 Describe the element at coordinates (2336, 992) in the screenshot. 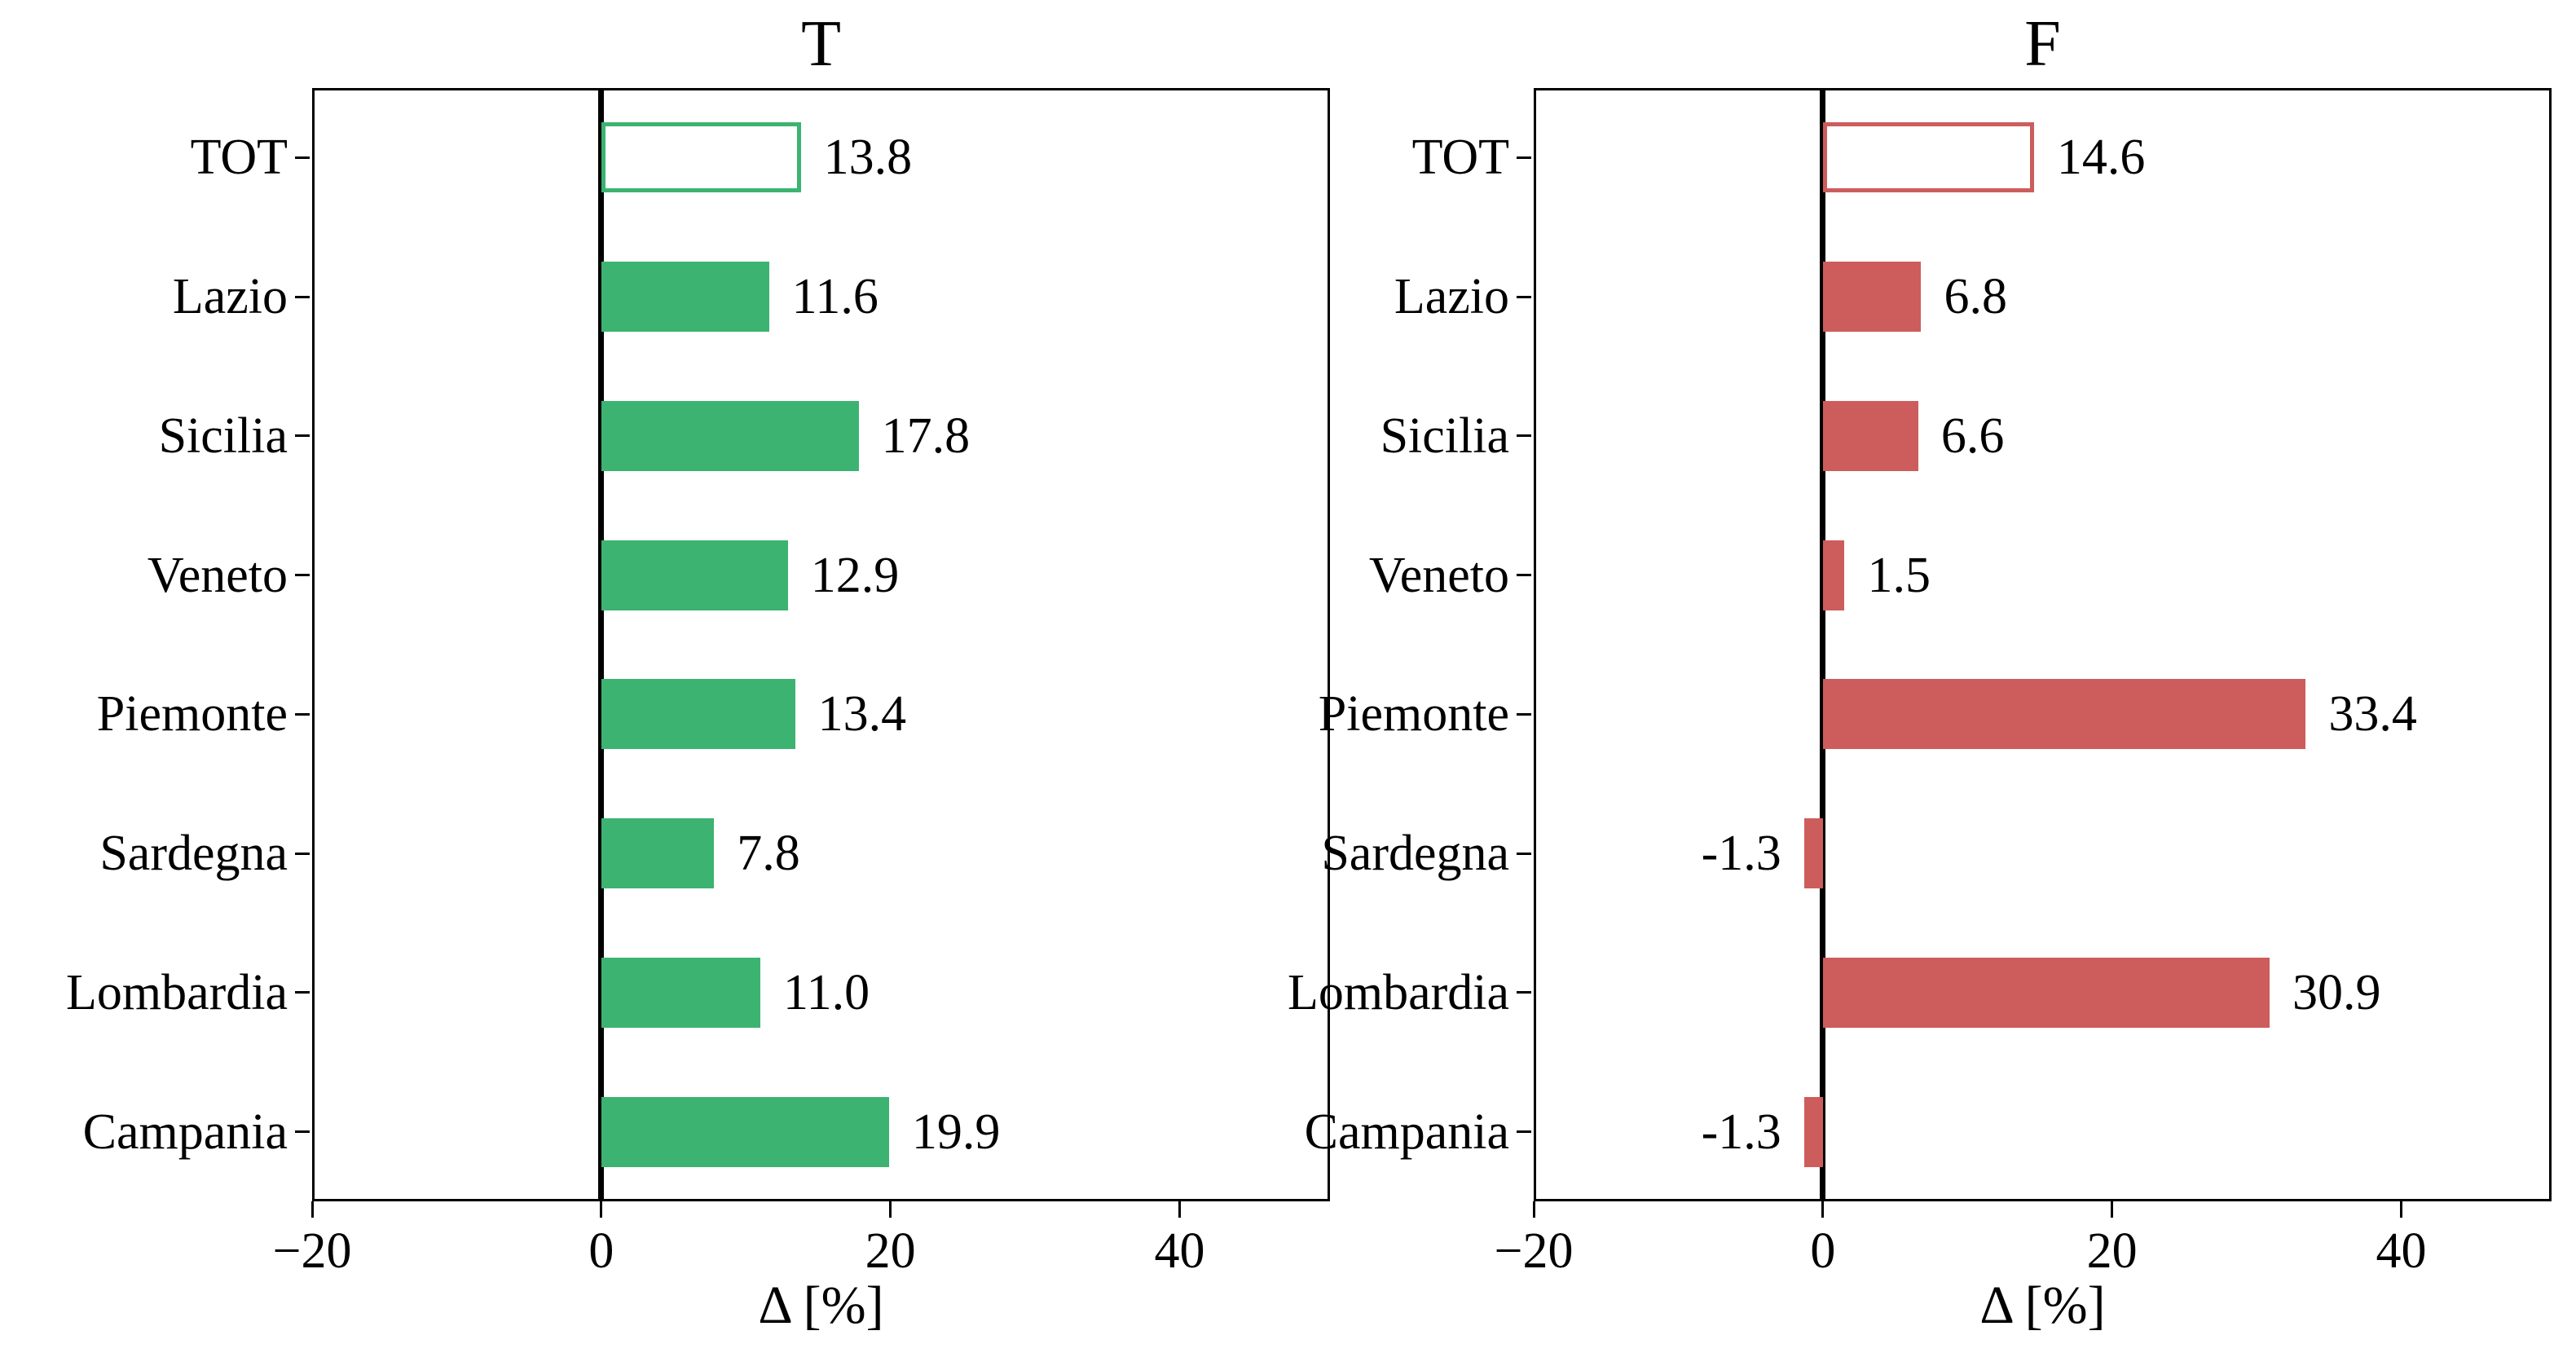

I see `value-label-lombardia: 30.9` at that location.